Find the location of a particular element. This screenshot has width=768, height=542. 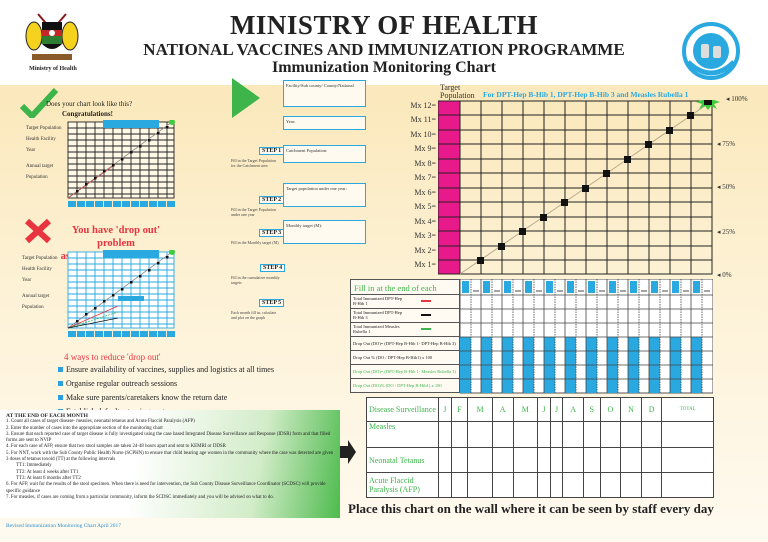

step-1-label: STEP 1 is located at coordinates (272, 151).